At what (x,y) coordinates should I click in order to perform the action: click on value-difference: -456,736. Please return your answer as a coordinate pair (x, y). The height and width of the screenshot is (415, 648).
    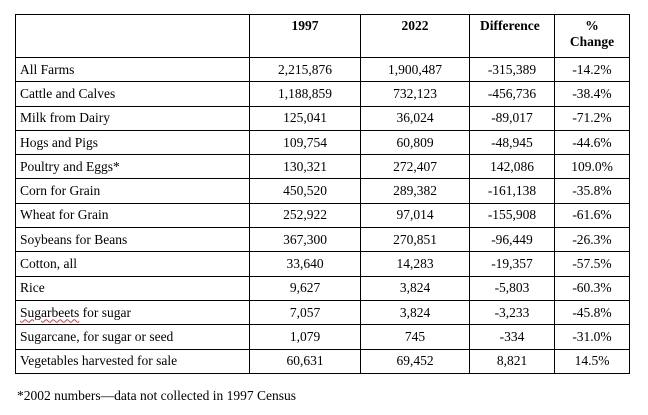
    Looking at the image, I should click on (512, 94).